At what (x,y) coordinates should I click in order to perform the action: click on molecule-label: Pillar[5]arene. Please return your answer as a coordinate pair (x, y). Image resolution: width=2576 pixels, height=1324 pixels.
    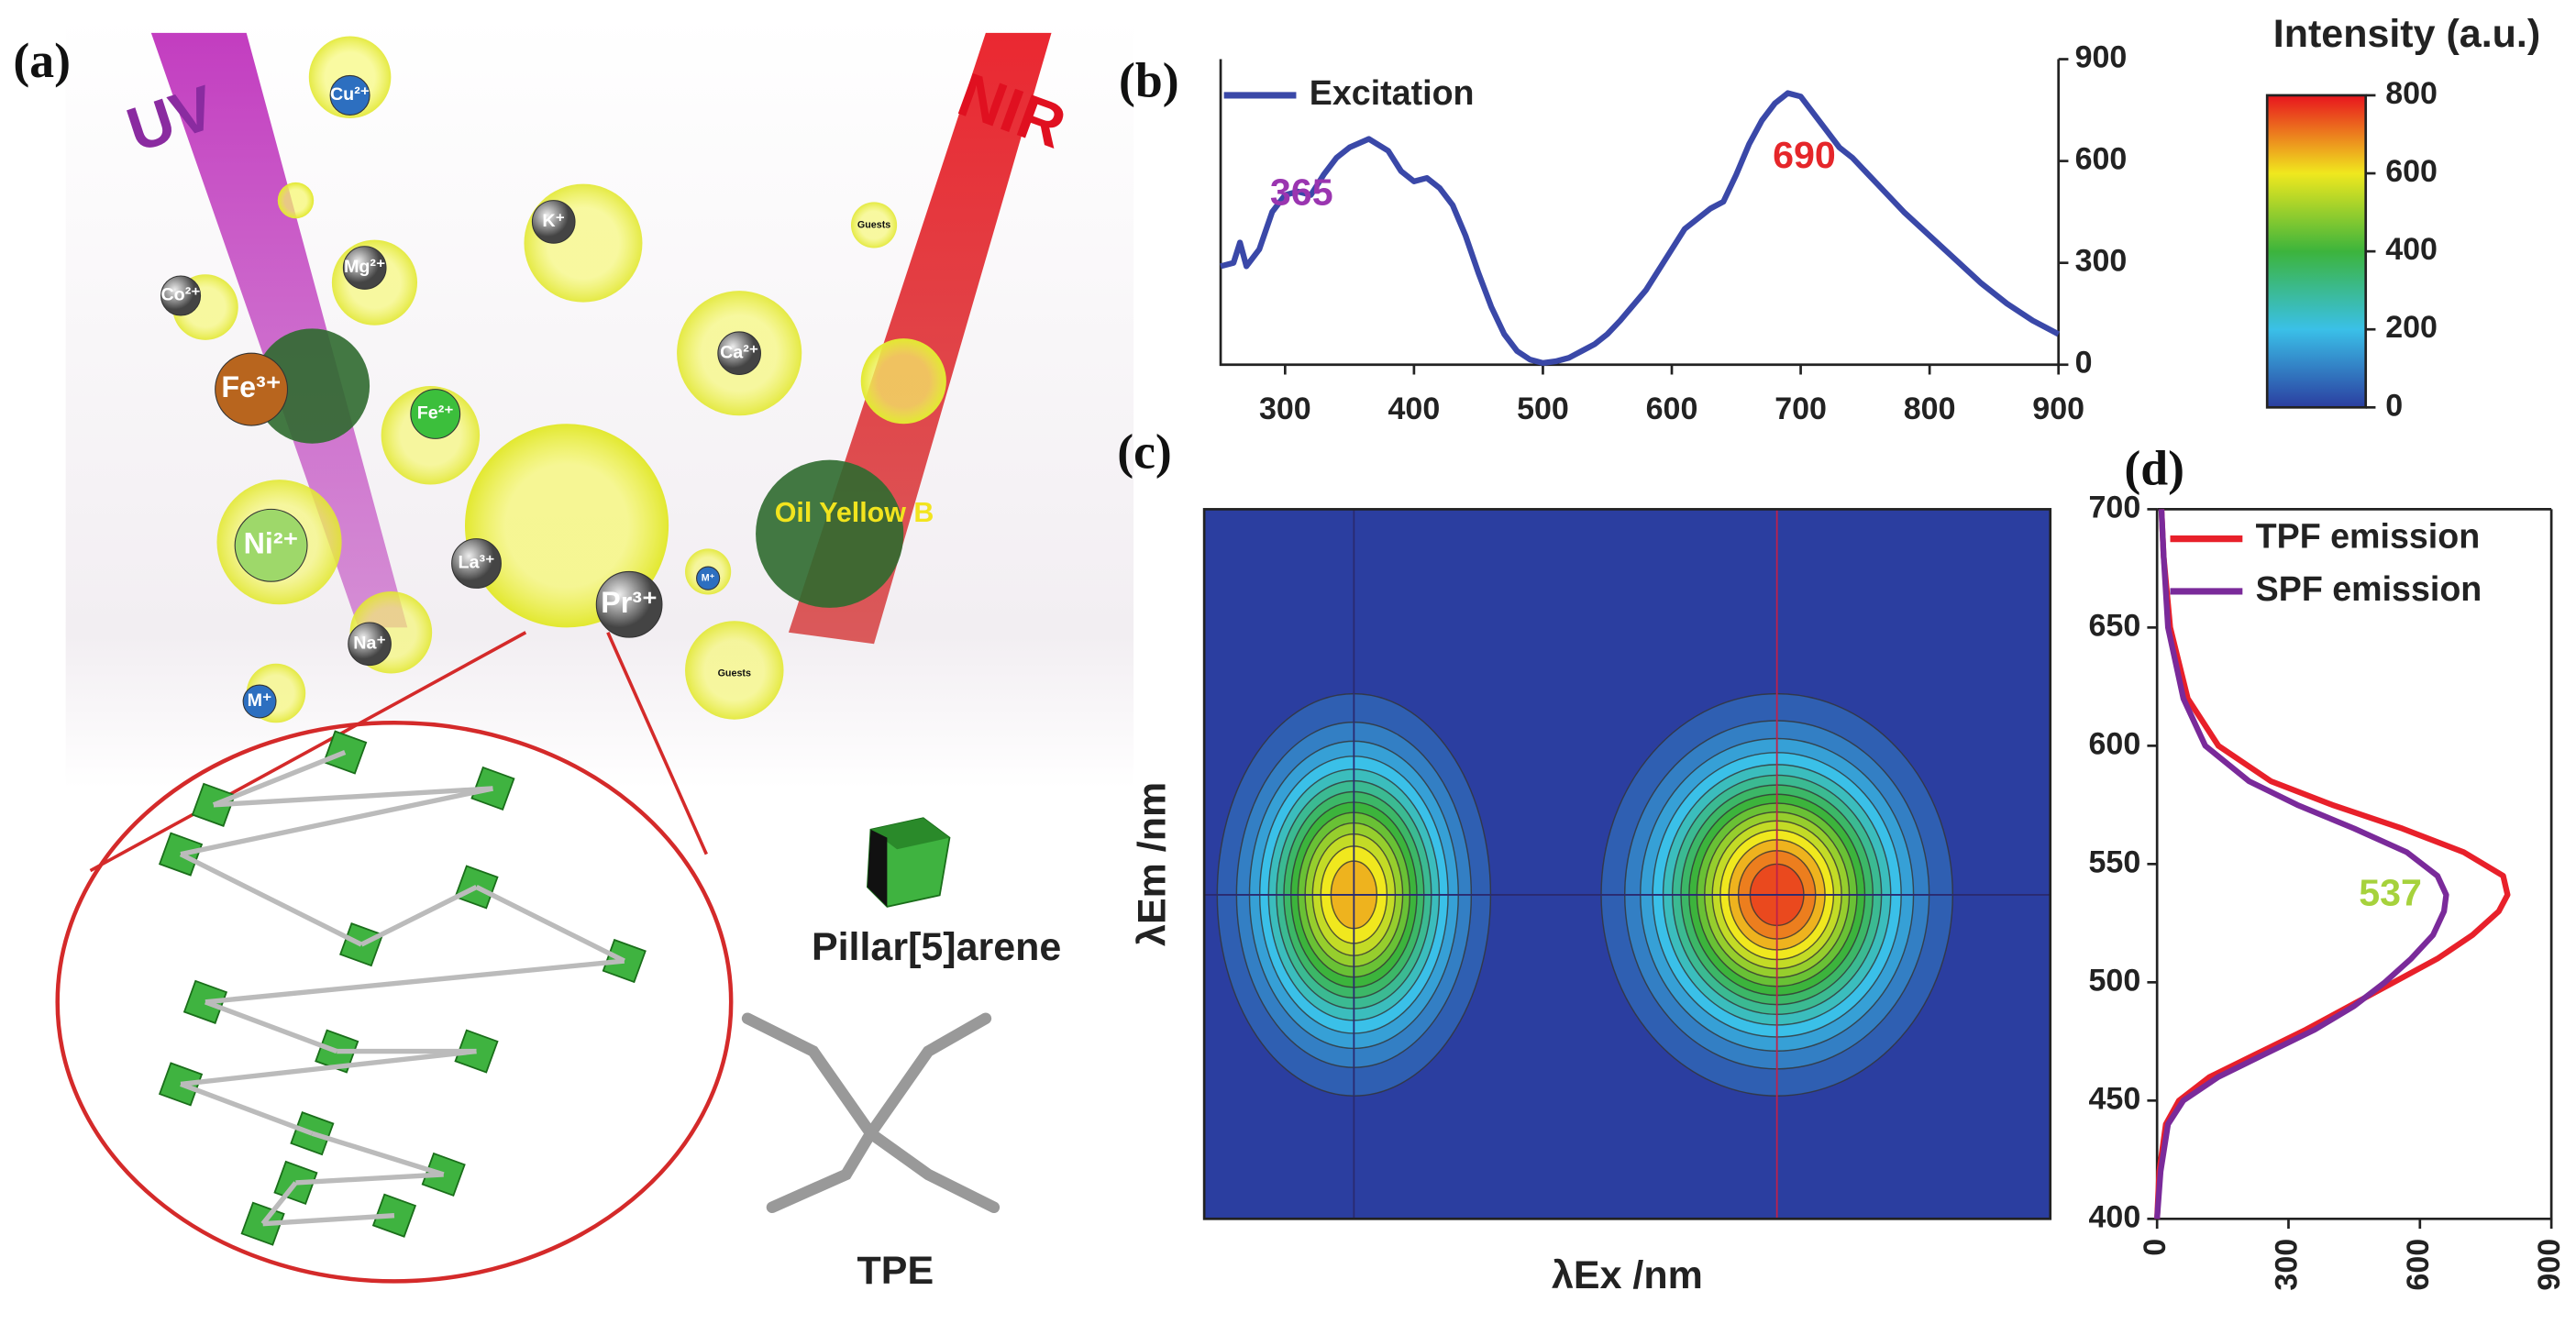
    Looking at the image, I should click on (936, 947).